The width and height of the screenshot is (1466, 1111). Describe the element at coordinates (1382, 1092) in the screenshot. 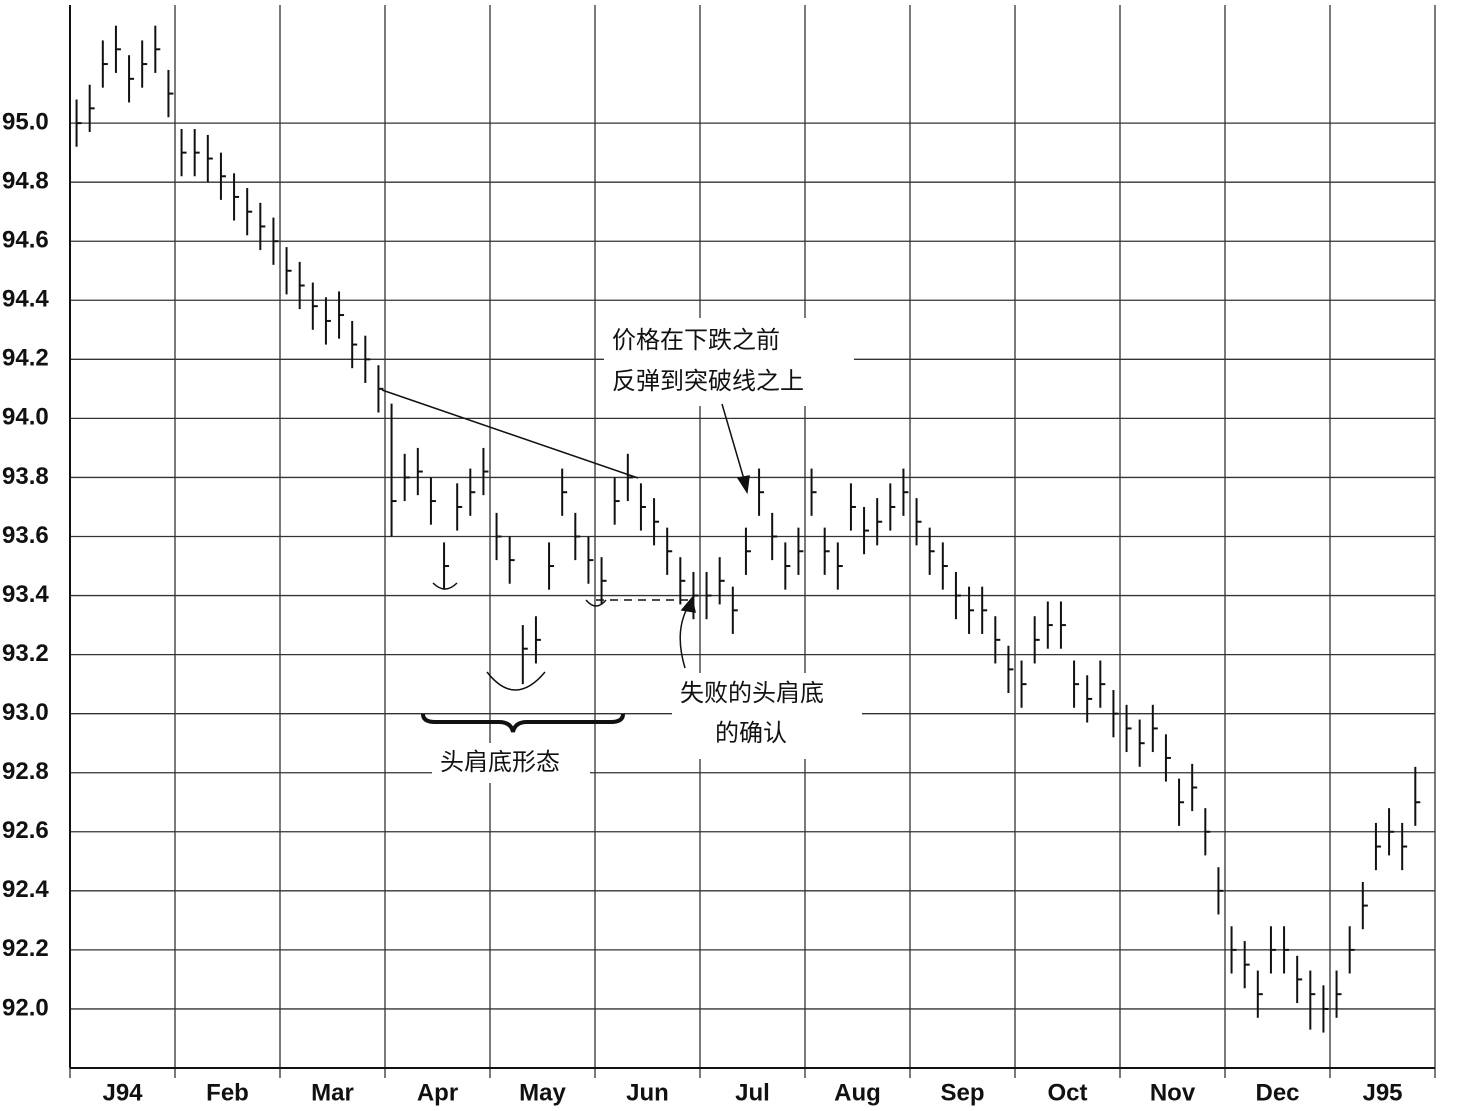

I see `x-tick-label: J95` at that location.